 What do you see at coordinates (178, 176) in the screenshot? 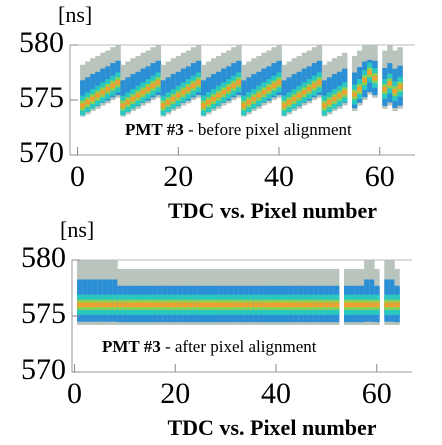
I see `x-tick-label: 20` at bounding box center [178, 176].